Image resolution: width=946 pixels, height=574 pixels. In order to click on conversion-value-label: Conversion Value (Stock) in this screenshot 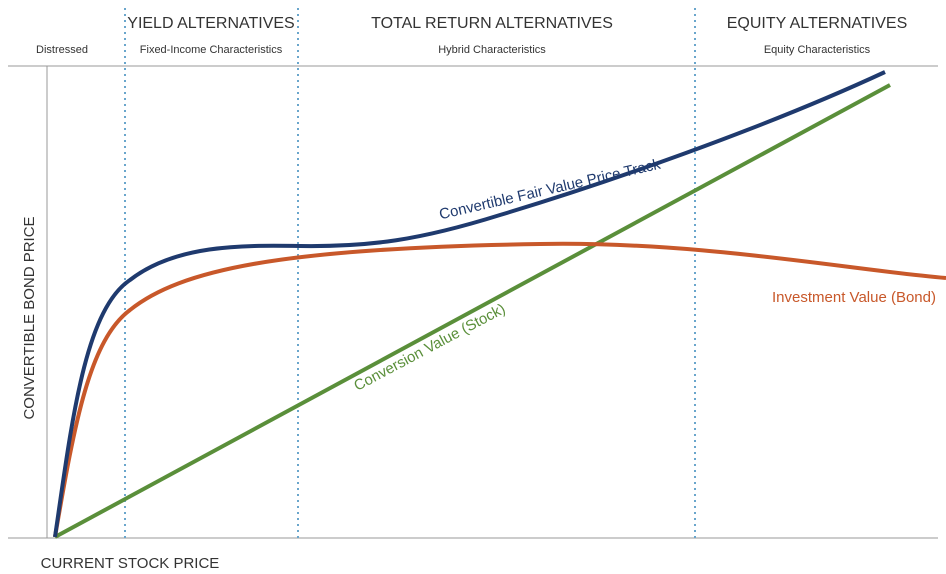, I will do `click(429, 347)`.